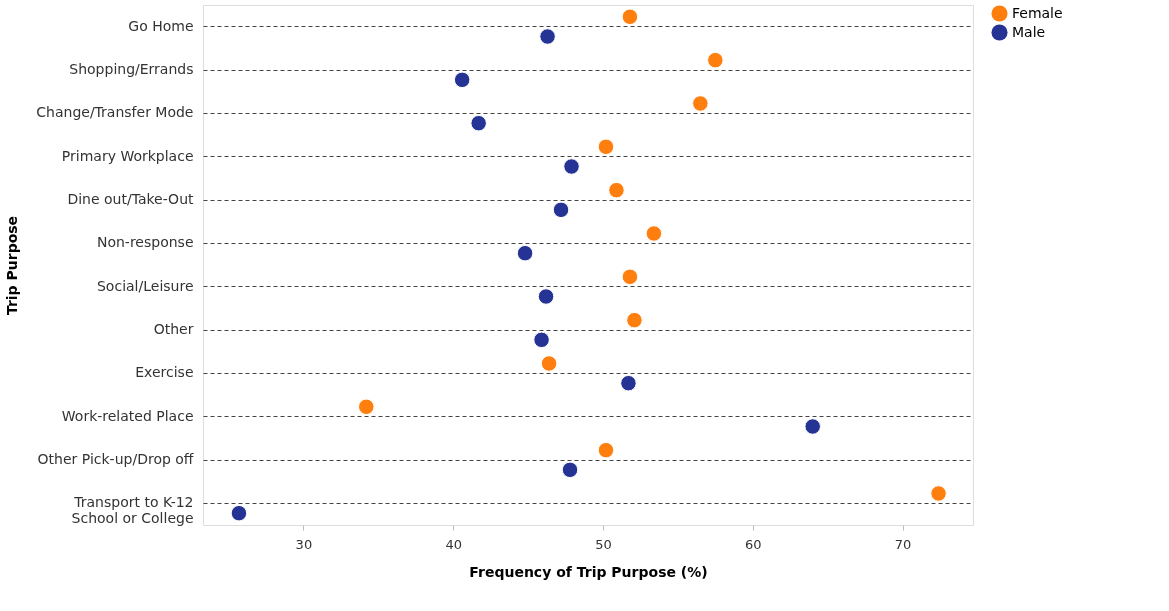  What do you see at coordinates (131, 199) in the screenshot?
I see `y-tick-label: Dine out/Take-Out` at bounding box center [131, 199].